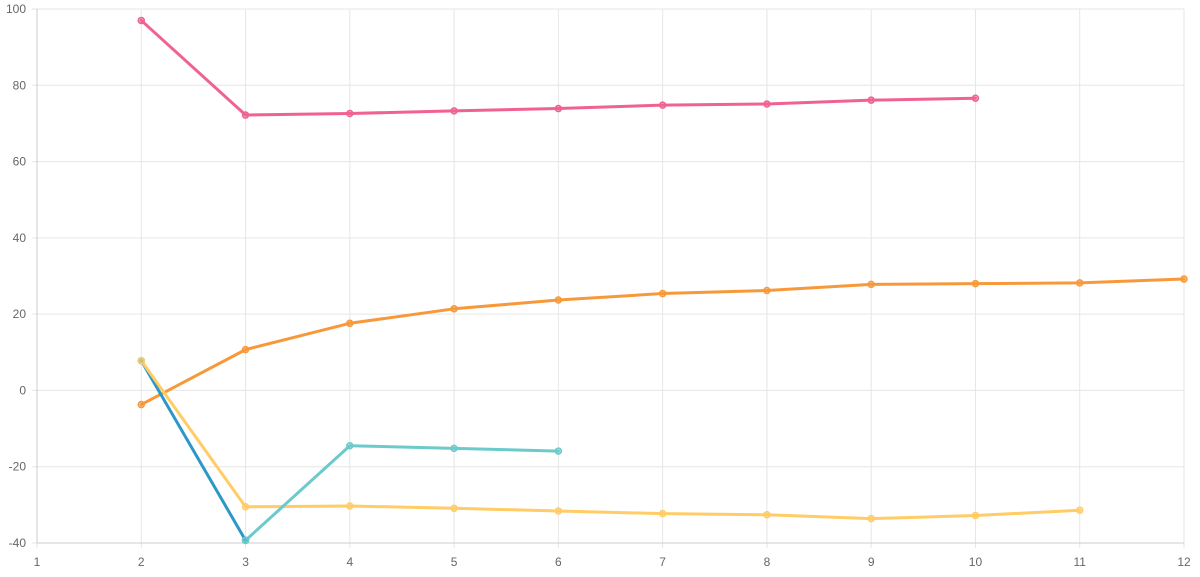 Image resolution: width=1200 pixels, height=577 pixels. Describe the element at coordinates (767, 562) in the screenshot. I see `x-tick-label: 8` at that location.